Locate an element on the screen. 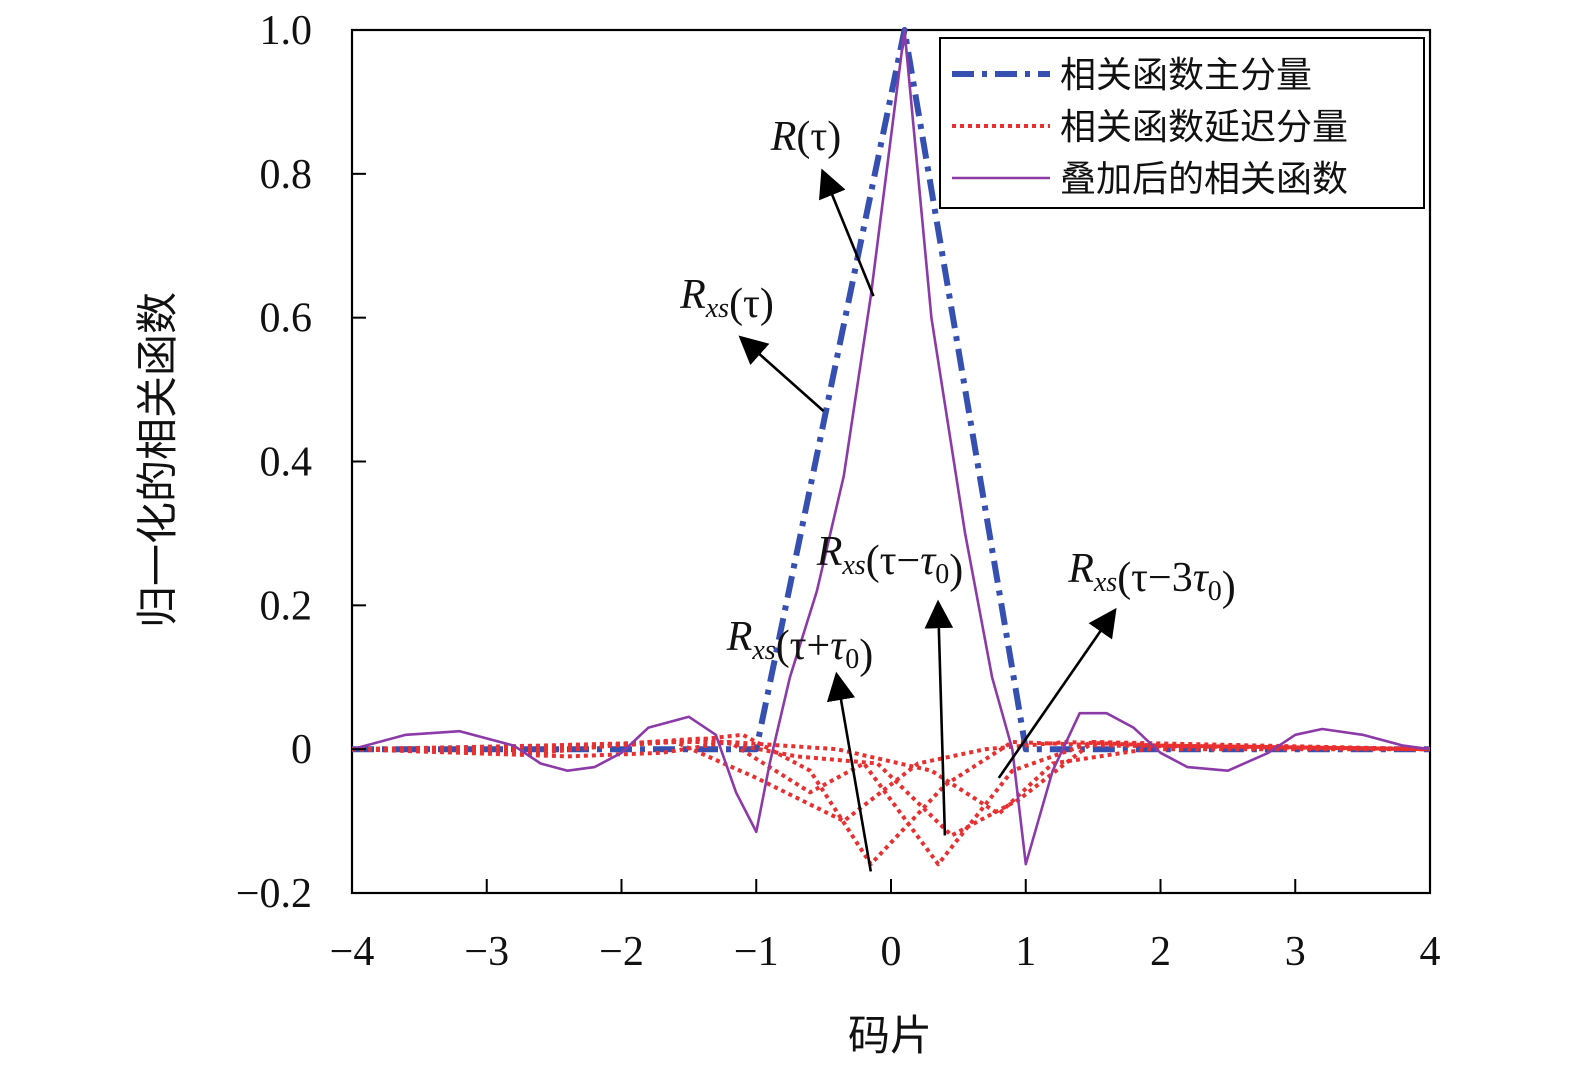 The width and height of the screenshot is (1575, 1073). series-1-component-1-line is located at coordinates (891, 803).